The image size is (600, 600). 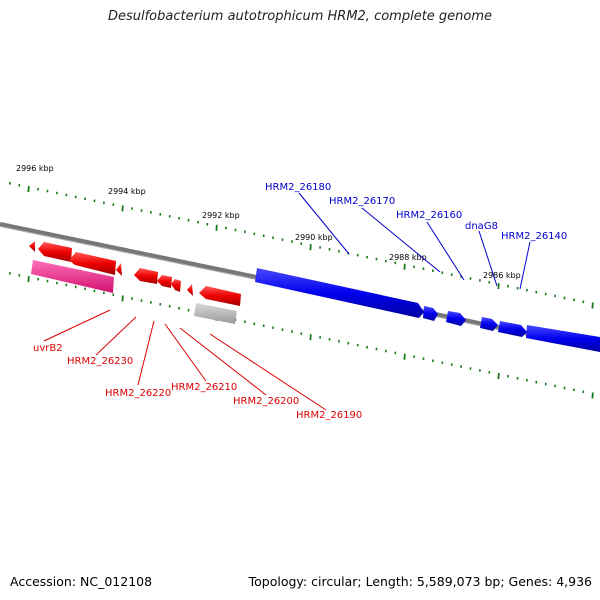 I want to click on accession-text: Accession: NC_012108, so click(x=81, y=581).